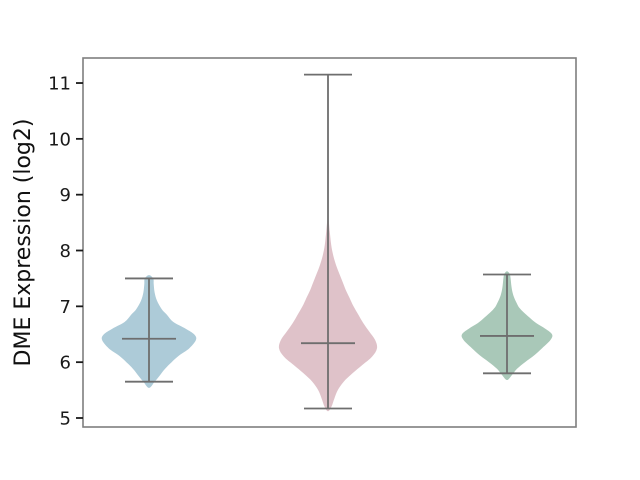 The image size is (640, 480). What do you see at coordinates (59, 139) in the screenshot?
I see `y-tick-label: 10` at bounding box center [59, 139].